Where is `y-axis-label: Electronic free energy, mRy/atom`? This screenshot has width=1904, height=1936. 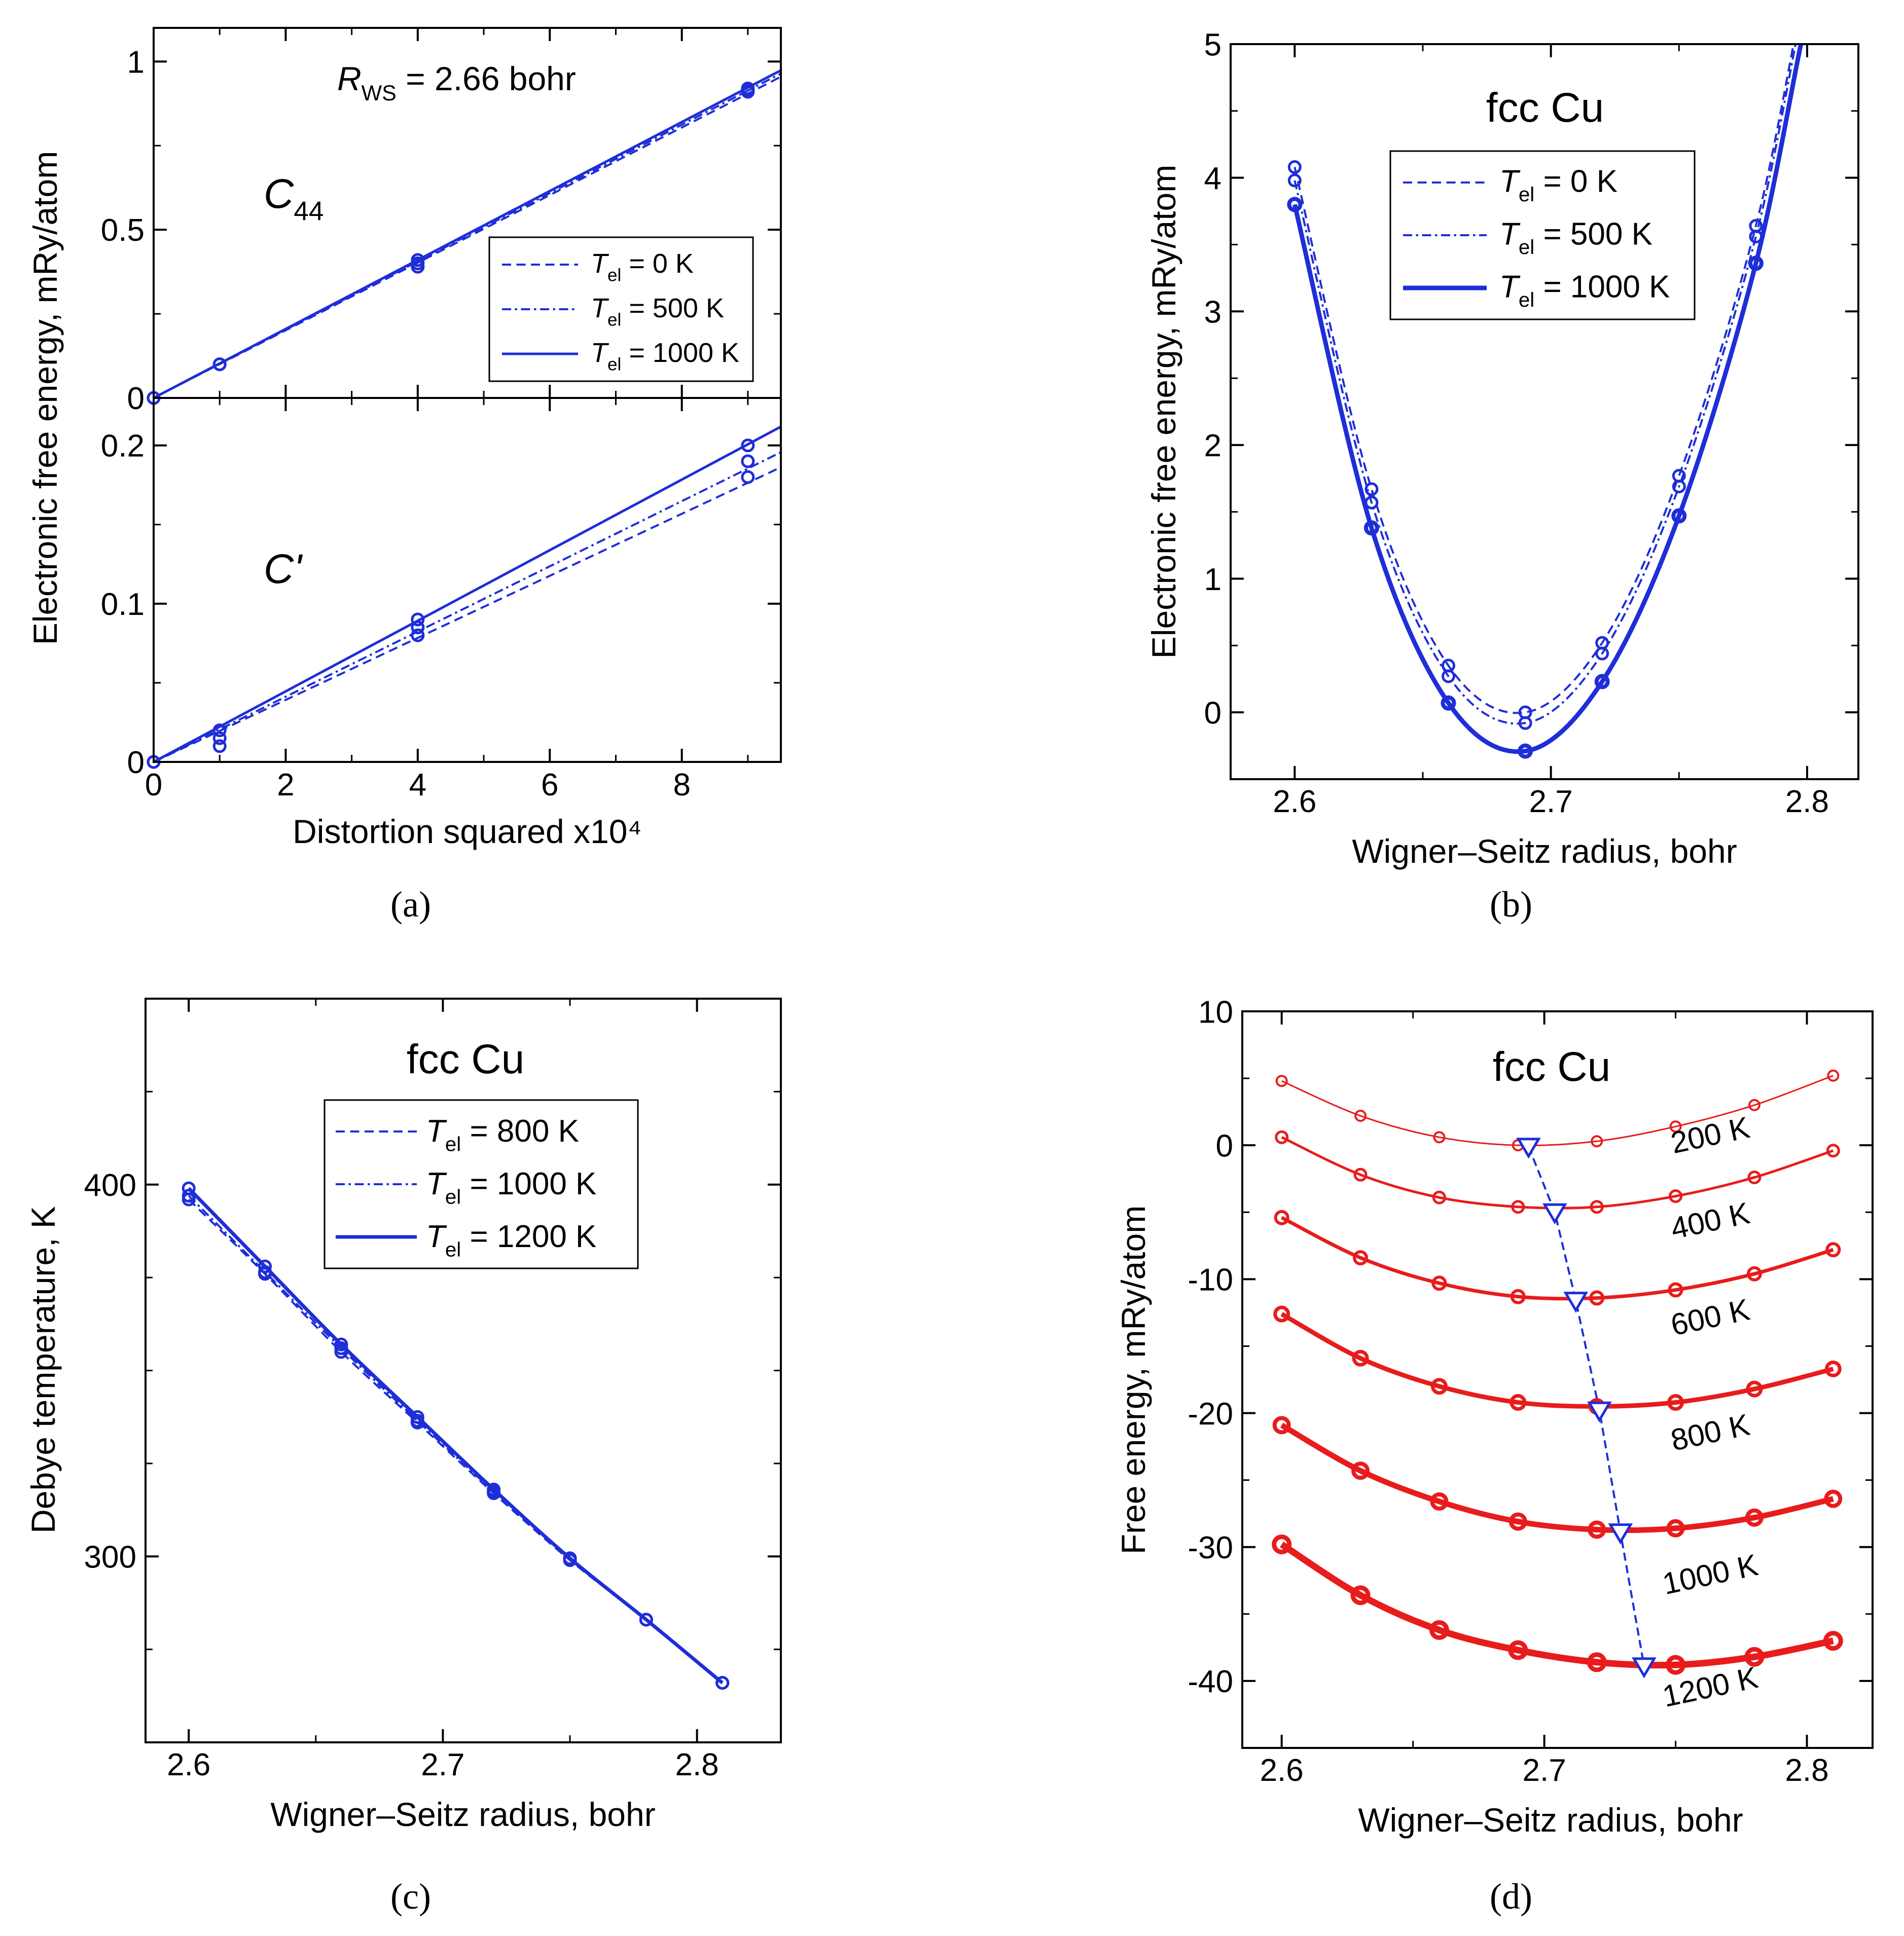 y-axis-label: Electronic free energy, mRy/atom is located at coordinates (1163, 412).